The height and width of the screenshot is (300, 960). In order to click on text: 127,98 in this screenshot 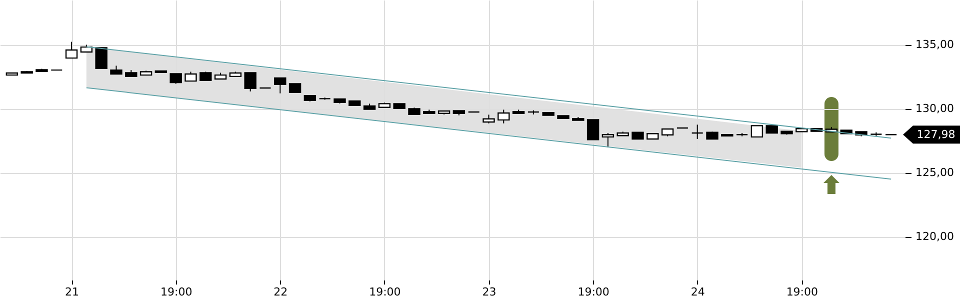, I will do `click(936, 135)`.